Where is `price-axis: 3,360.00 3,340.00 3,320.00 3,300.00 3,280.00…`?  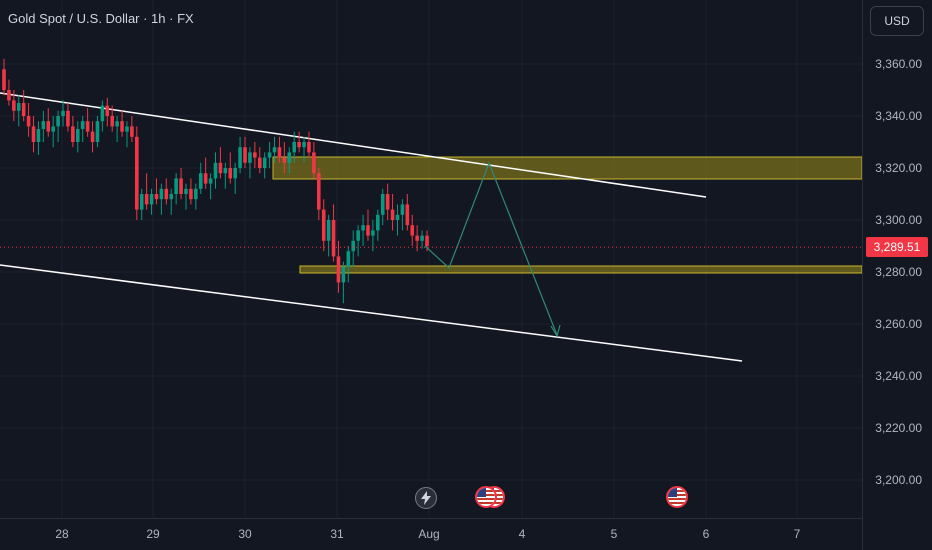 price-axis: 3,360.00 3,340.00 3,320.00 3,300.00 3,280.00… is located at coordinates (897, 275).